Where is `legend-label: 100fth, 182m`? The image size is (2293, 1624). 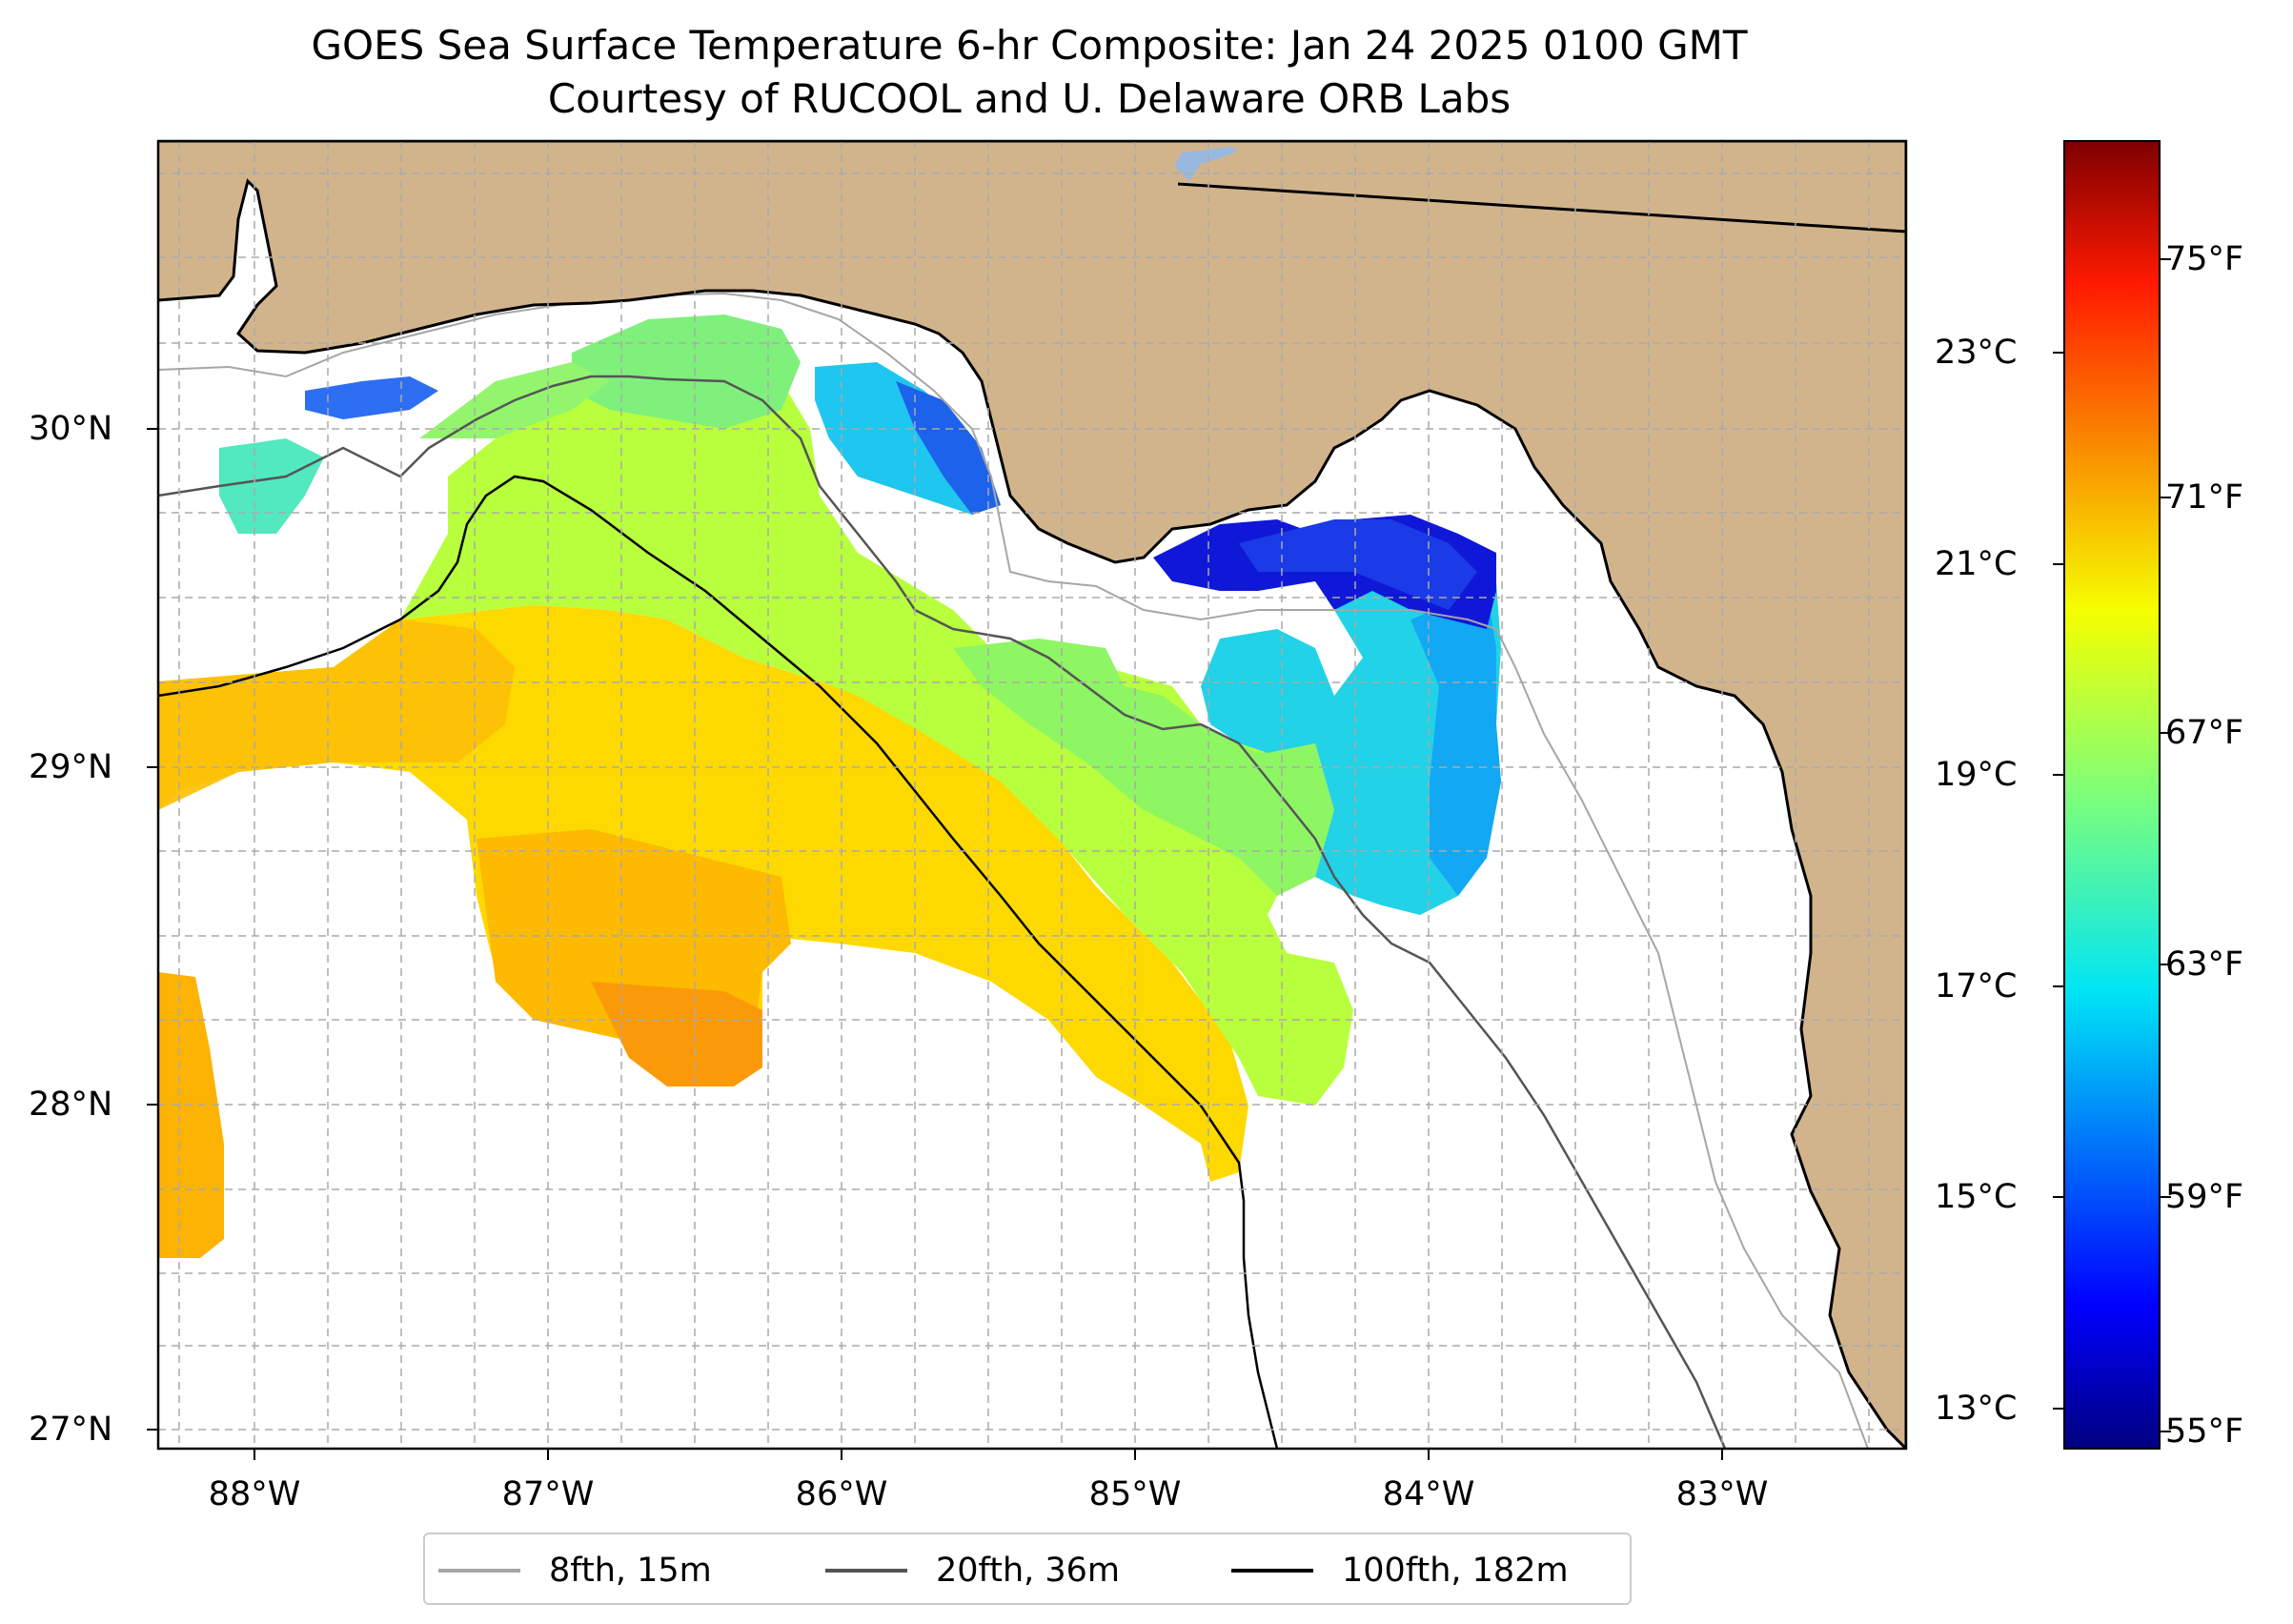 legend-label: 100fth, 182m is located at coordinates (1456, 1571).